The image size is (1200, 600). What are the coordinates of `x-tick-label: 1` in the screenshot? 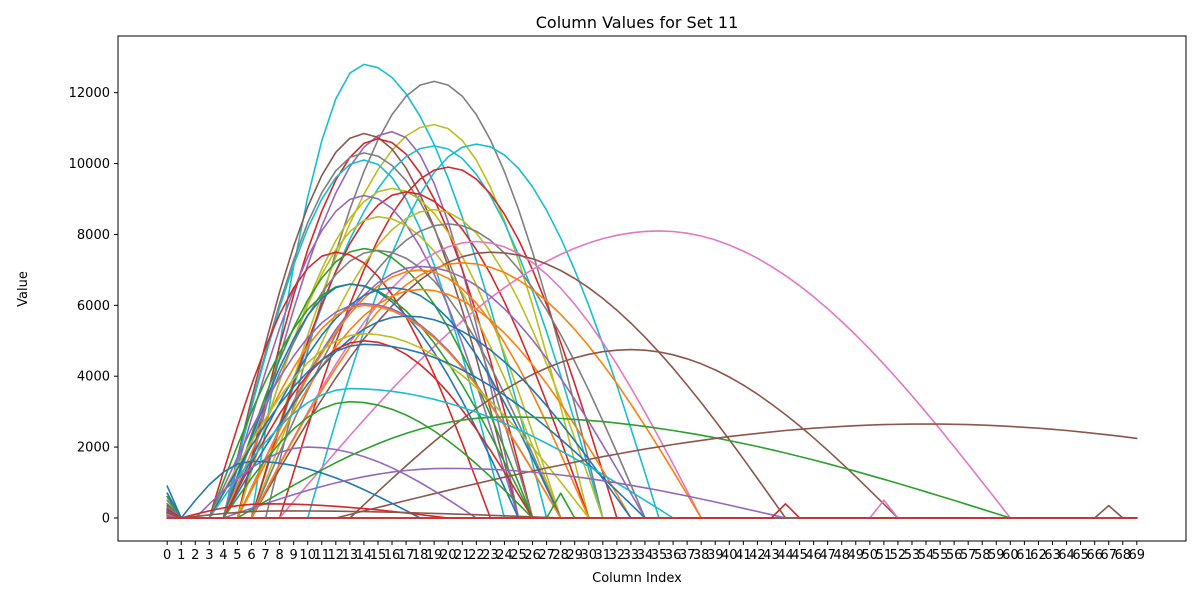 It's located at (181, 555).